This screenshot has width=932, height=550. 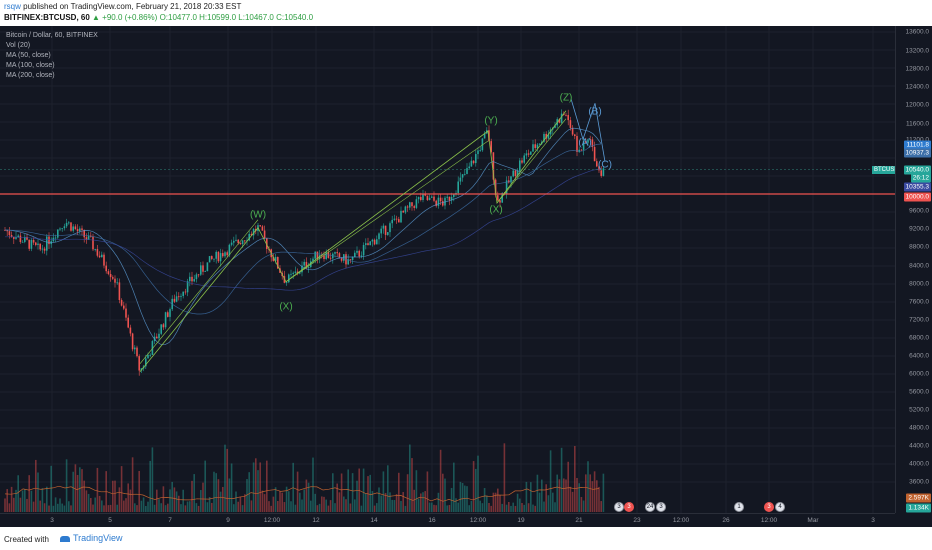 I want to click on time-tick: 12, so click(x=316, y=520).